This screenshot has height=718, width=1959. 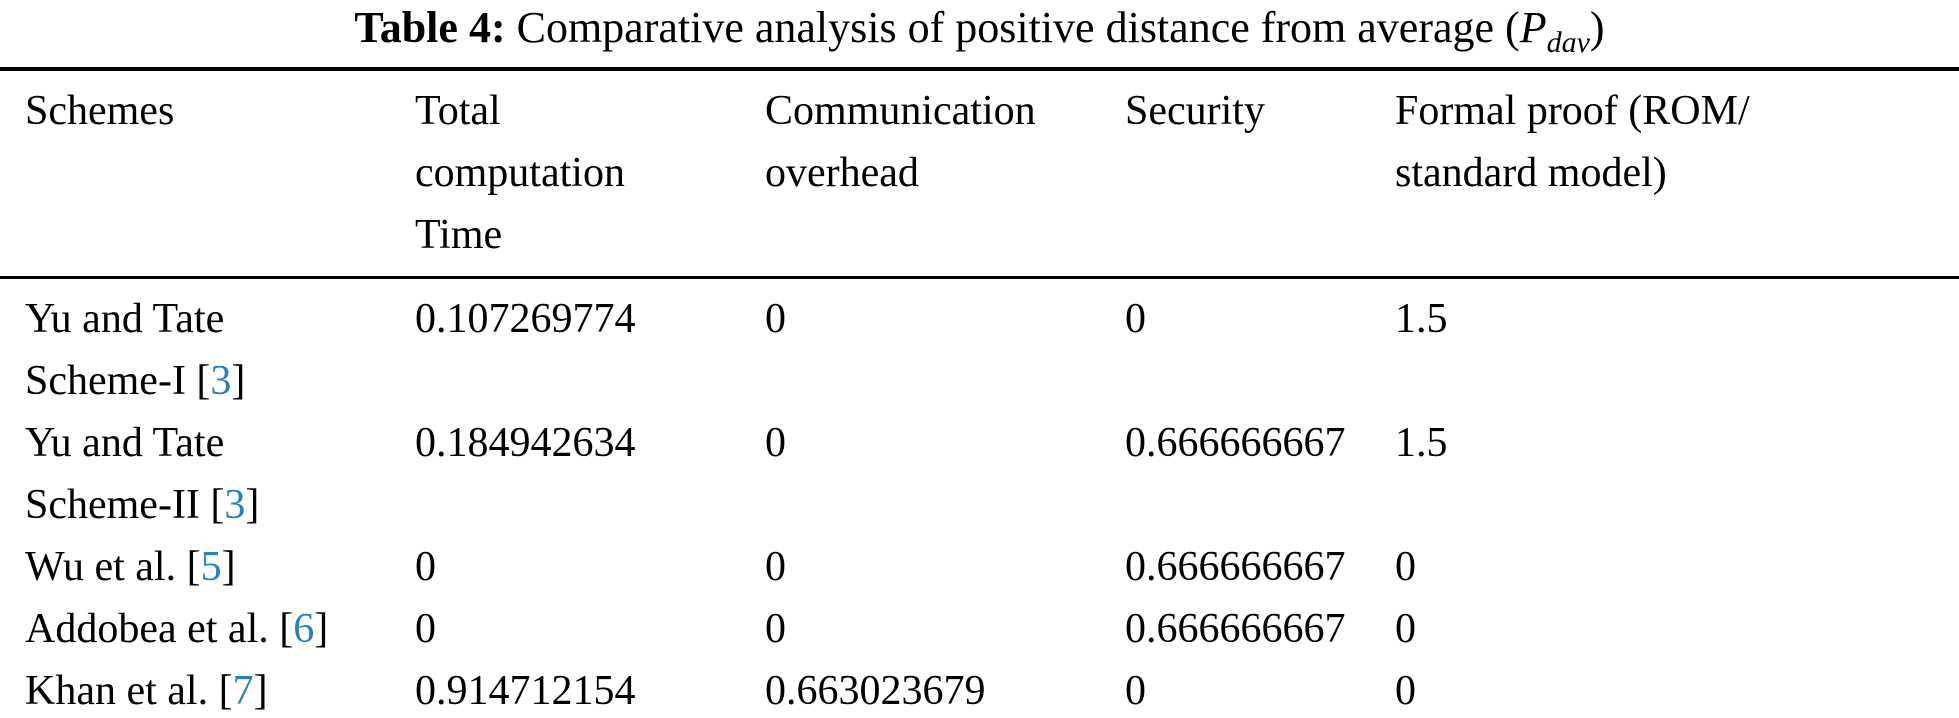 What do you see at coordinates (945, 174) in the screenshot?
I see `header-communication-overhead: Communication overhead` at bounding box center [945, 174].